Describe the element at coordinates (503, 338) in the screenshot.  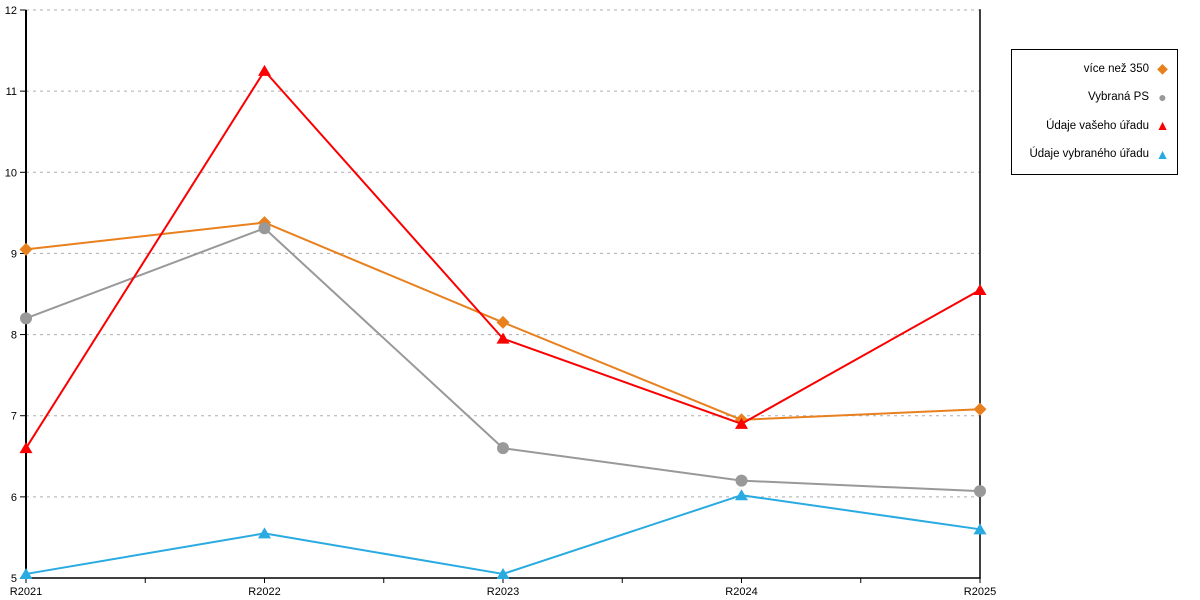
I see `series-2-marker-R2023` at that location.